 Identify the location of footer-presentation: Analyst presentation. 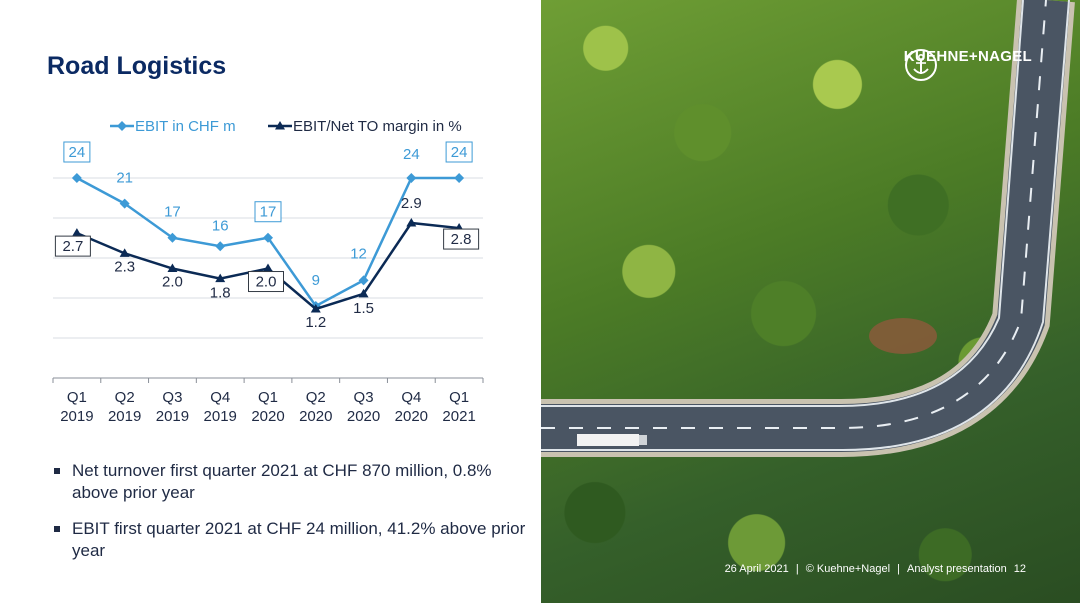
(957, 569).